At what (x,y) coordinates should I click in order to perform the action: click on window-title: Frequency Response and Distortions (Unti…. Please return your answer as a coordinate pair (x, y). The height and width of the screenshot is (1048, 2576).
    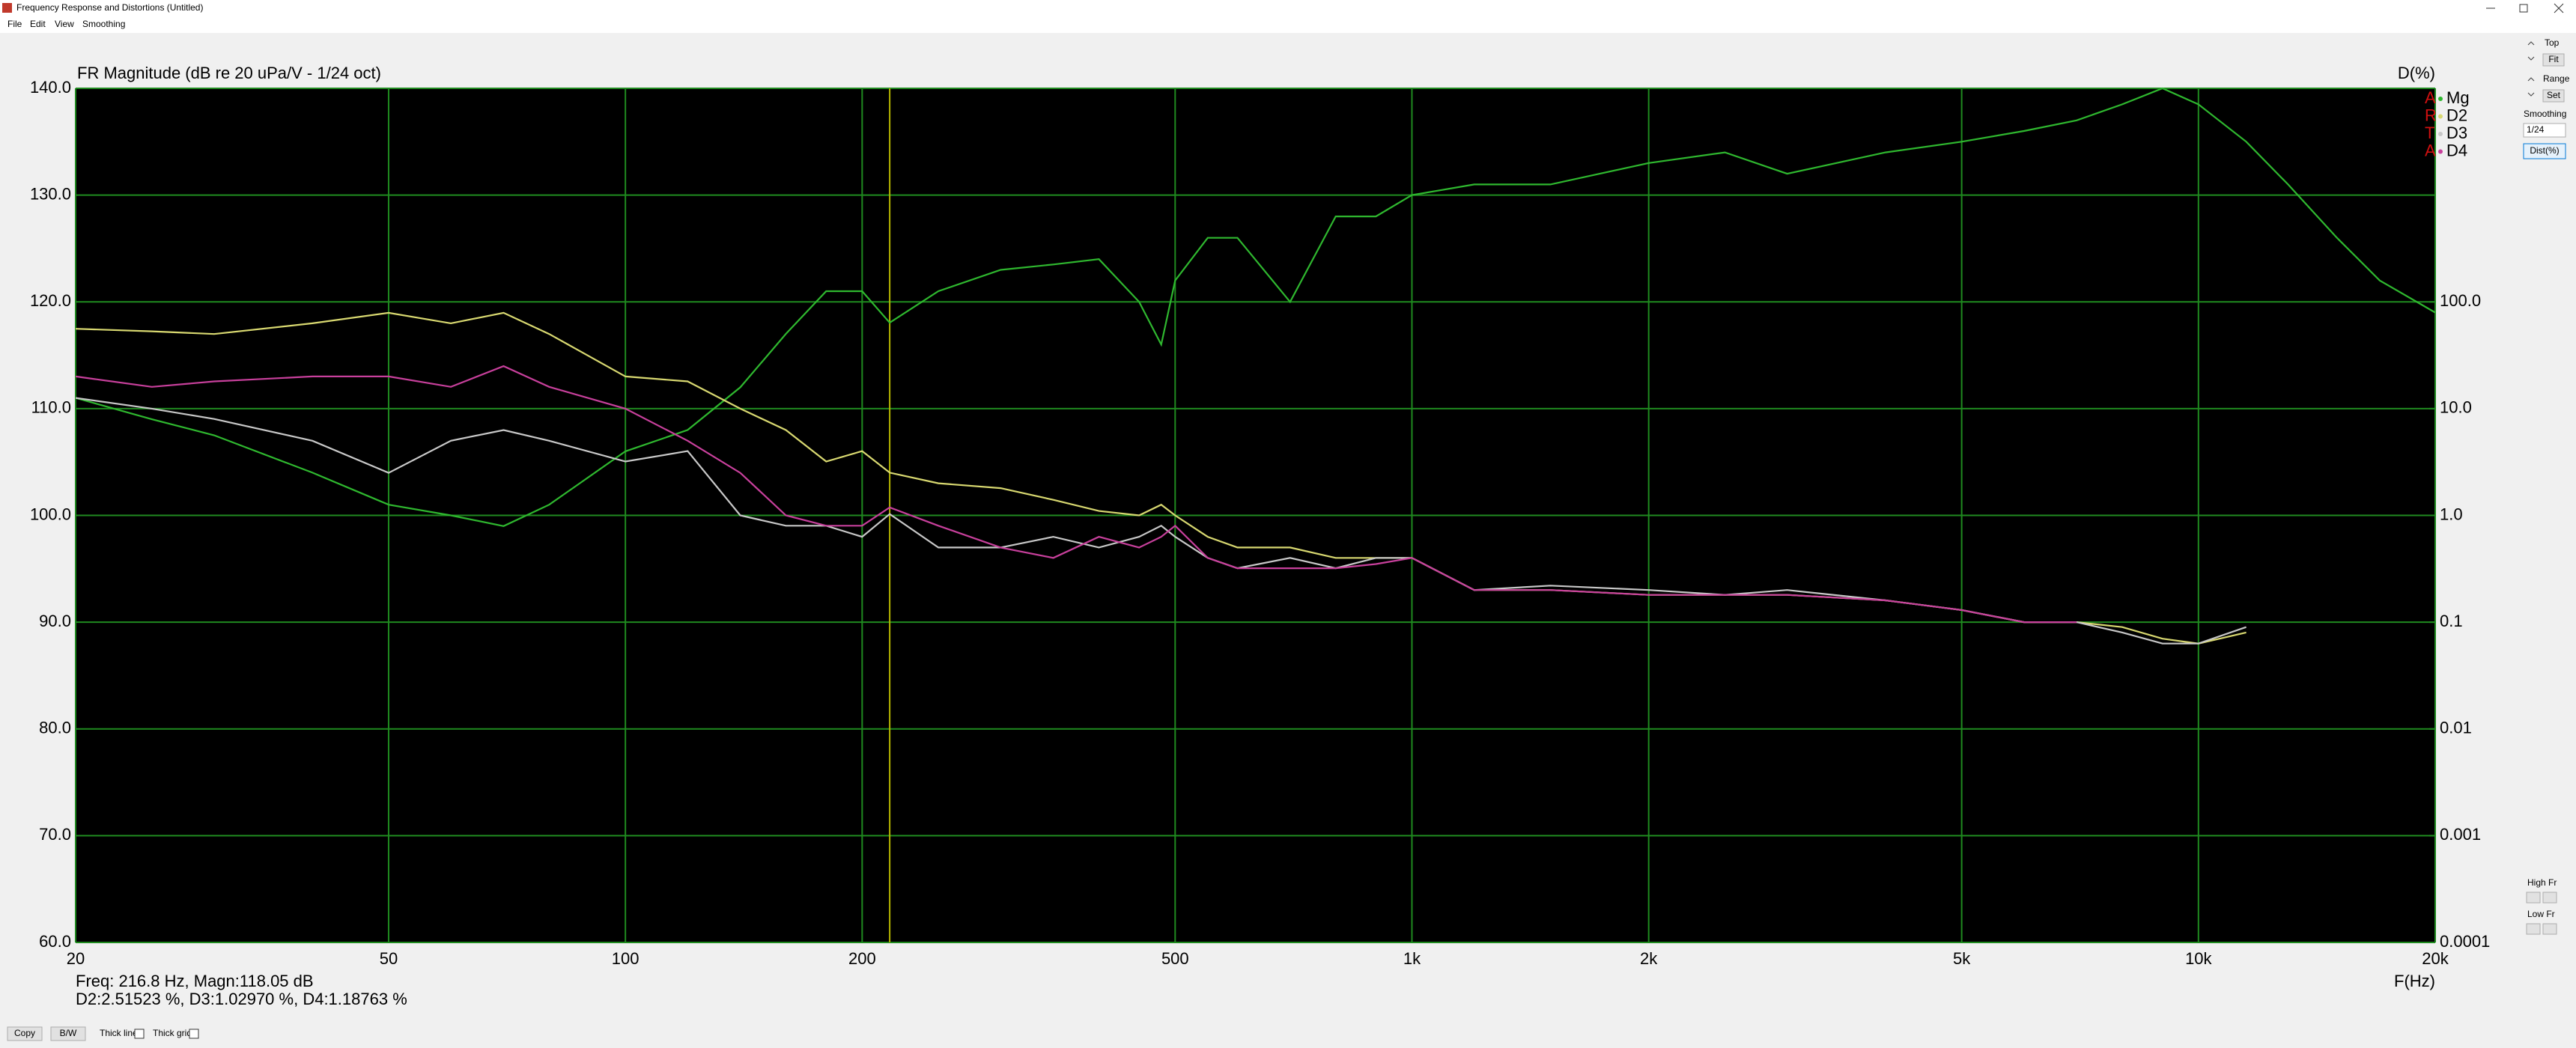
    Looking at the image, I should click on (109, 7).